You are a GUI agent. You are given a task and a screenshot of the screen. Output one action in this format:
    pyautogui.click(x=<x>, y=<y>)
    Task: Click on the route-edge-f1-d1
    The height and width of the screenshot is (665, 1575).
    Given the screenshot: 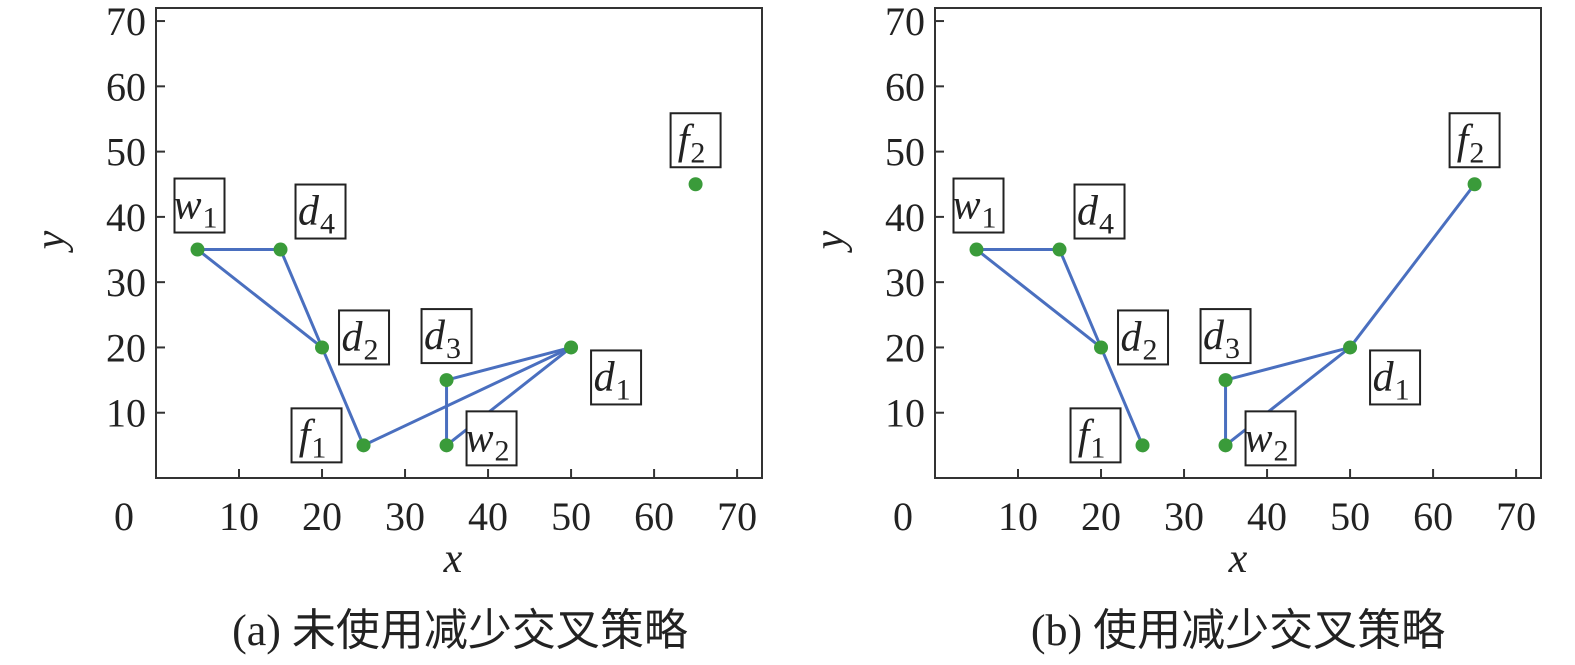 What is the action you would take?
    pyautogui.click(x=467, y=396)
    